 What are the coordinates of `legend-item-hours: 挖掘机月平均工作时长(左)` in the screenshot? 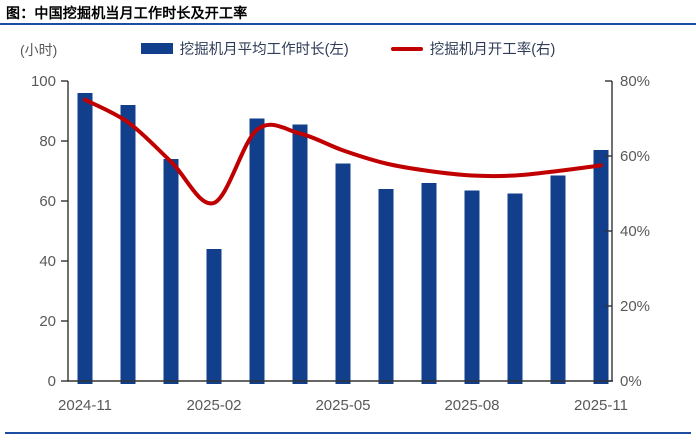 It's located at (244, 48).